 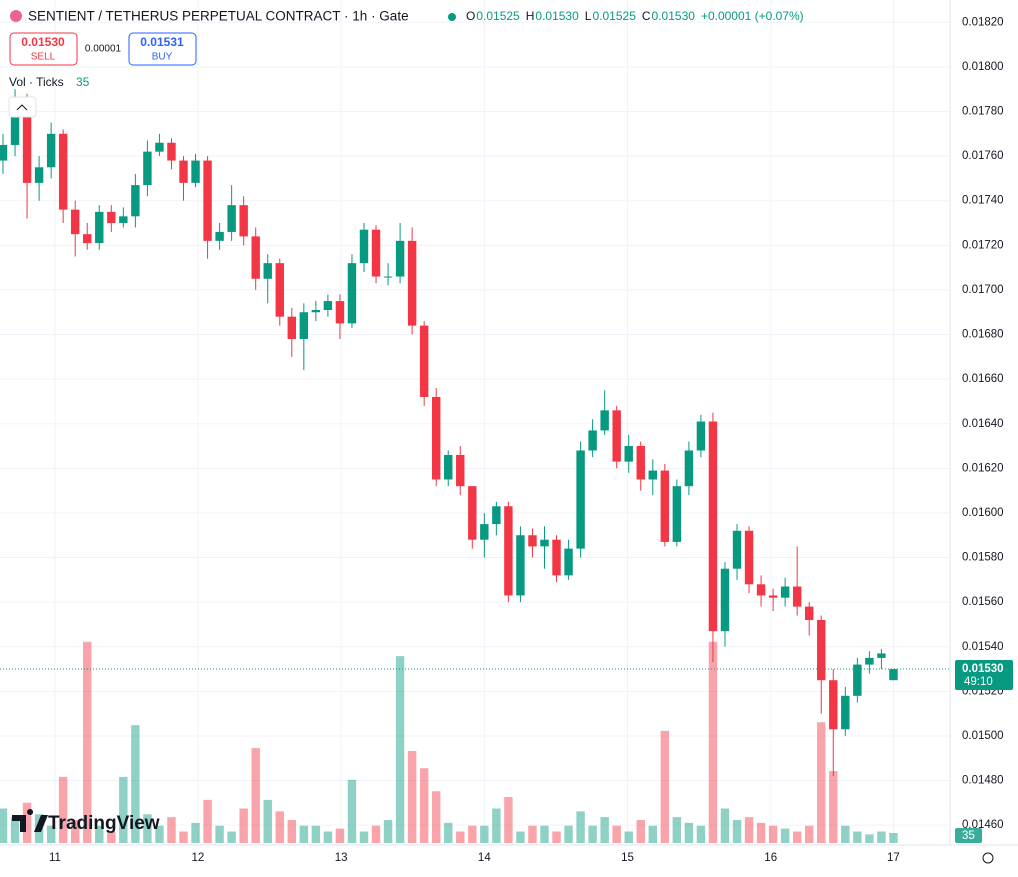 I want to click on buy-button, so click(x=162, y=49).